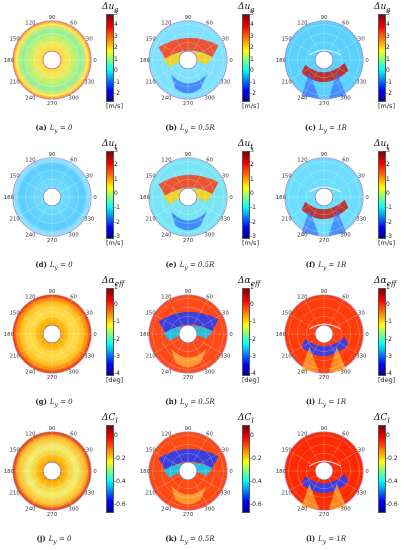 The width and height of the screenshot is (409, 550). Describe the element at coordinates (325, 485) in the screenshot. I see `wake-feature` at that location.